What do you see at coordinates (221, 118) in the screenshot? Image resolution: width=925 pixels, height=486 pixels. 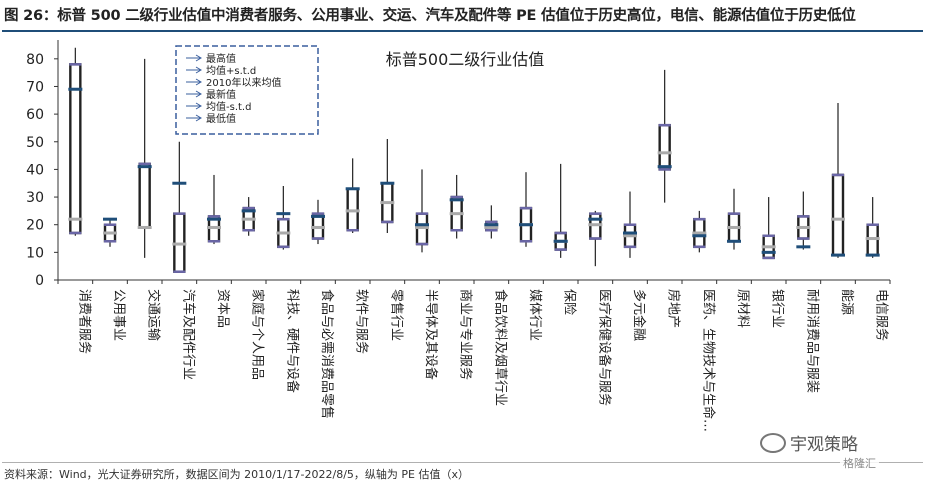 I see `legend-entry-label: 最低值` at bounding box center [221, 118].